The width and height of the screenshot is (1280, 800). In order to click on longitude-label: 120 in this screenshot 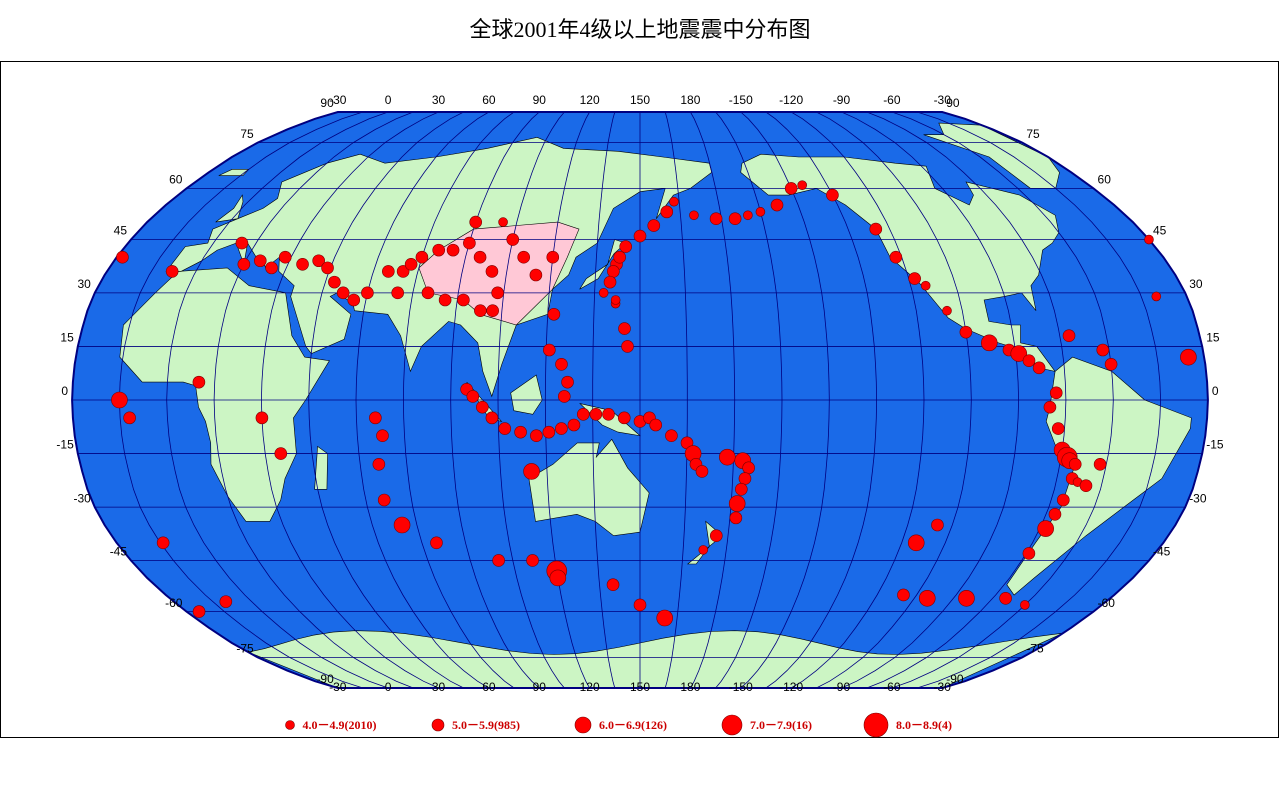, I will do `click(590, 687)`.